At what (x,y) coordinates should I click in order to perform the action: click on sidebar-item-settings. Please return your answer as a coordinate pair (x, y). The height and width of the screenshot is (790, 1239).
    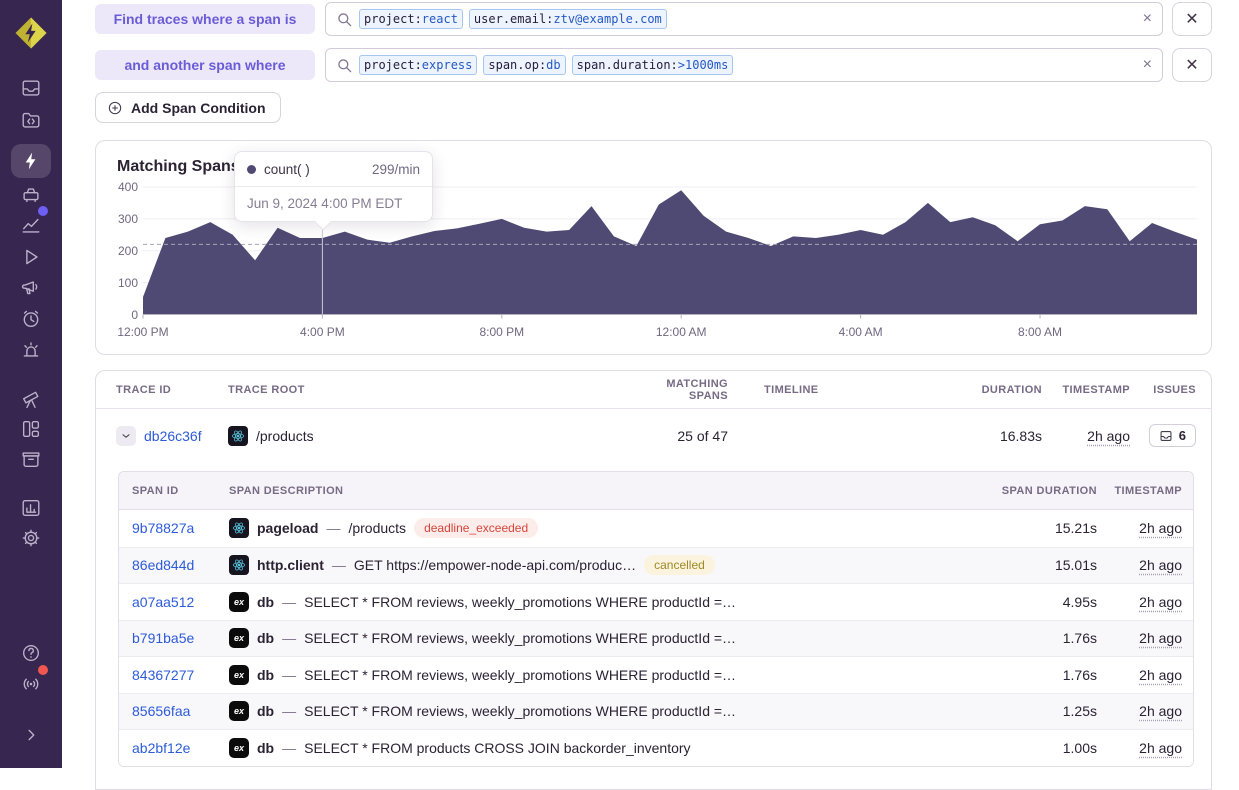
    Looking at the image, I should click on (31, 538).